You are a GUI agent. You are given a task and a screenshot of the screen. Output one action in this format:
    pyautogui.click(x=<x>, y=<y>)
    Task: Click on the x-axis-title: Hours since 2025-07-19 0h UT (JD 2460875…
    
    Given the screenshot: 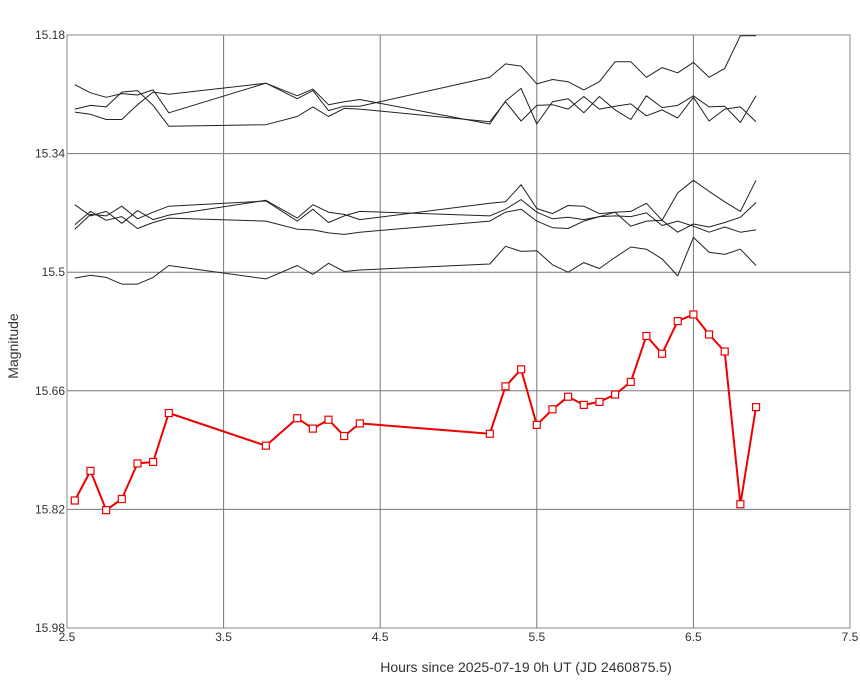 What is the action you would take?
    pyautogui.click(x=526, y=667)
    